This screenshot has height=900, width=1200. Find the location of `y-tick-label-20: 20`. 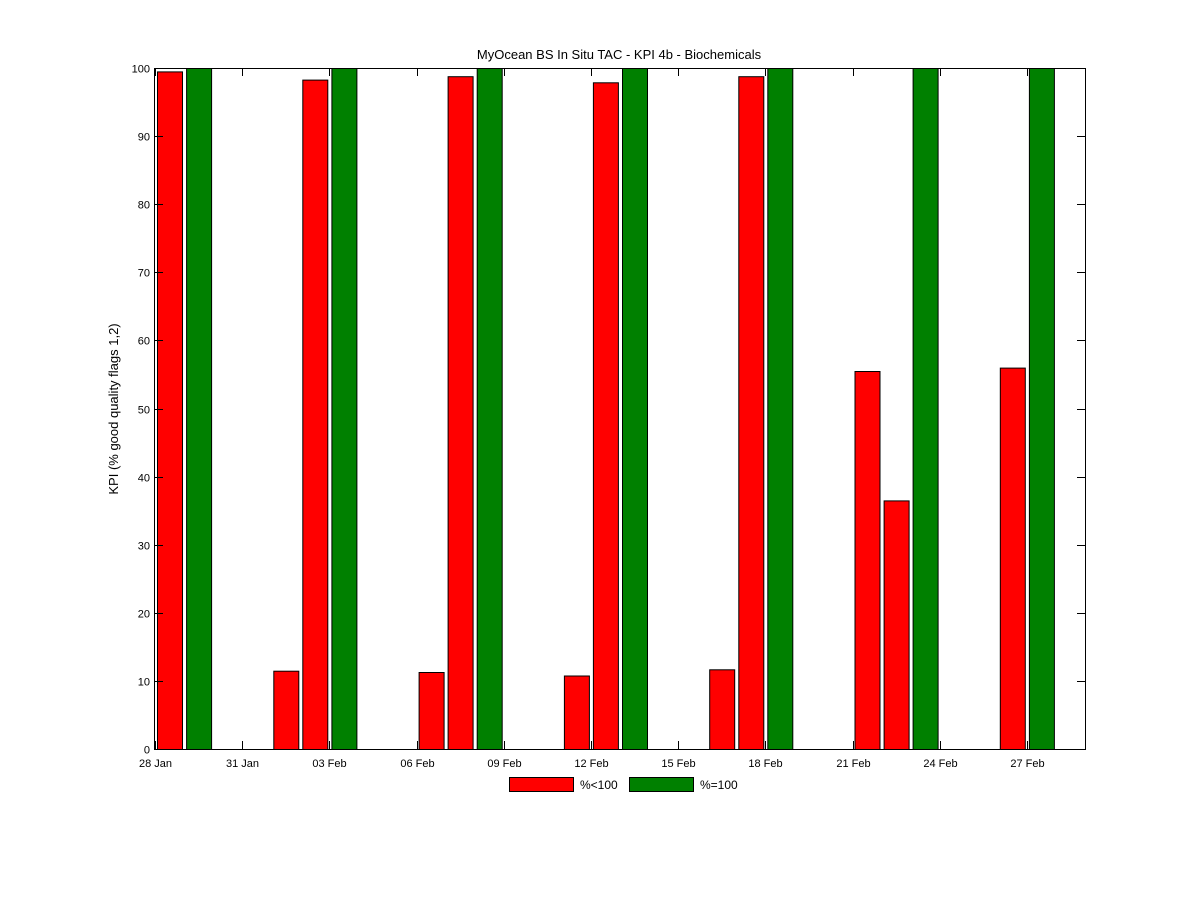

y-tick-label-20: 20 is located at coordinates (144, 615).